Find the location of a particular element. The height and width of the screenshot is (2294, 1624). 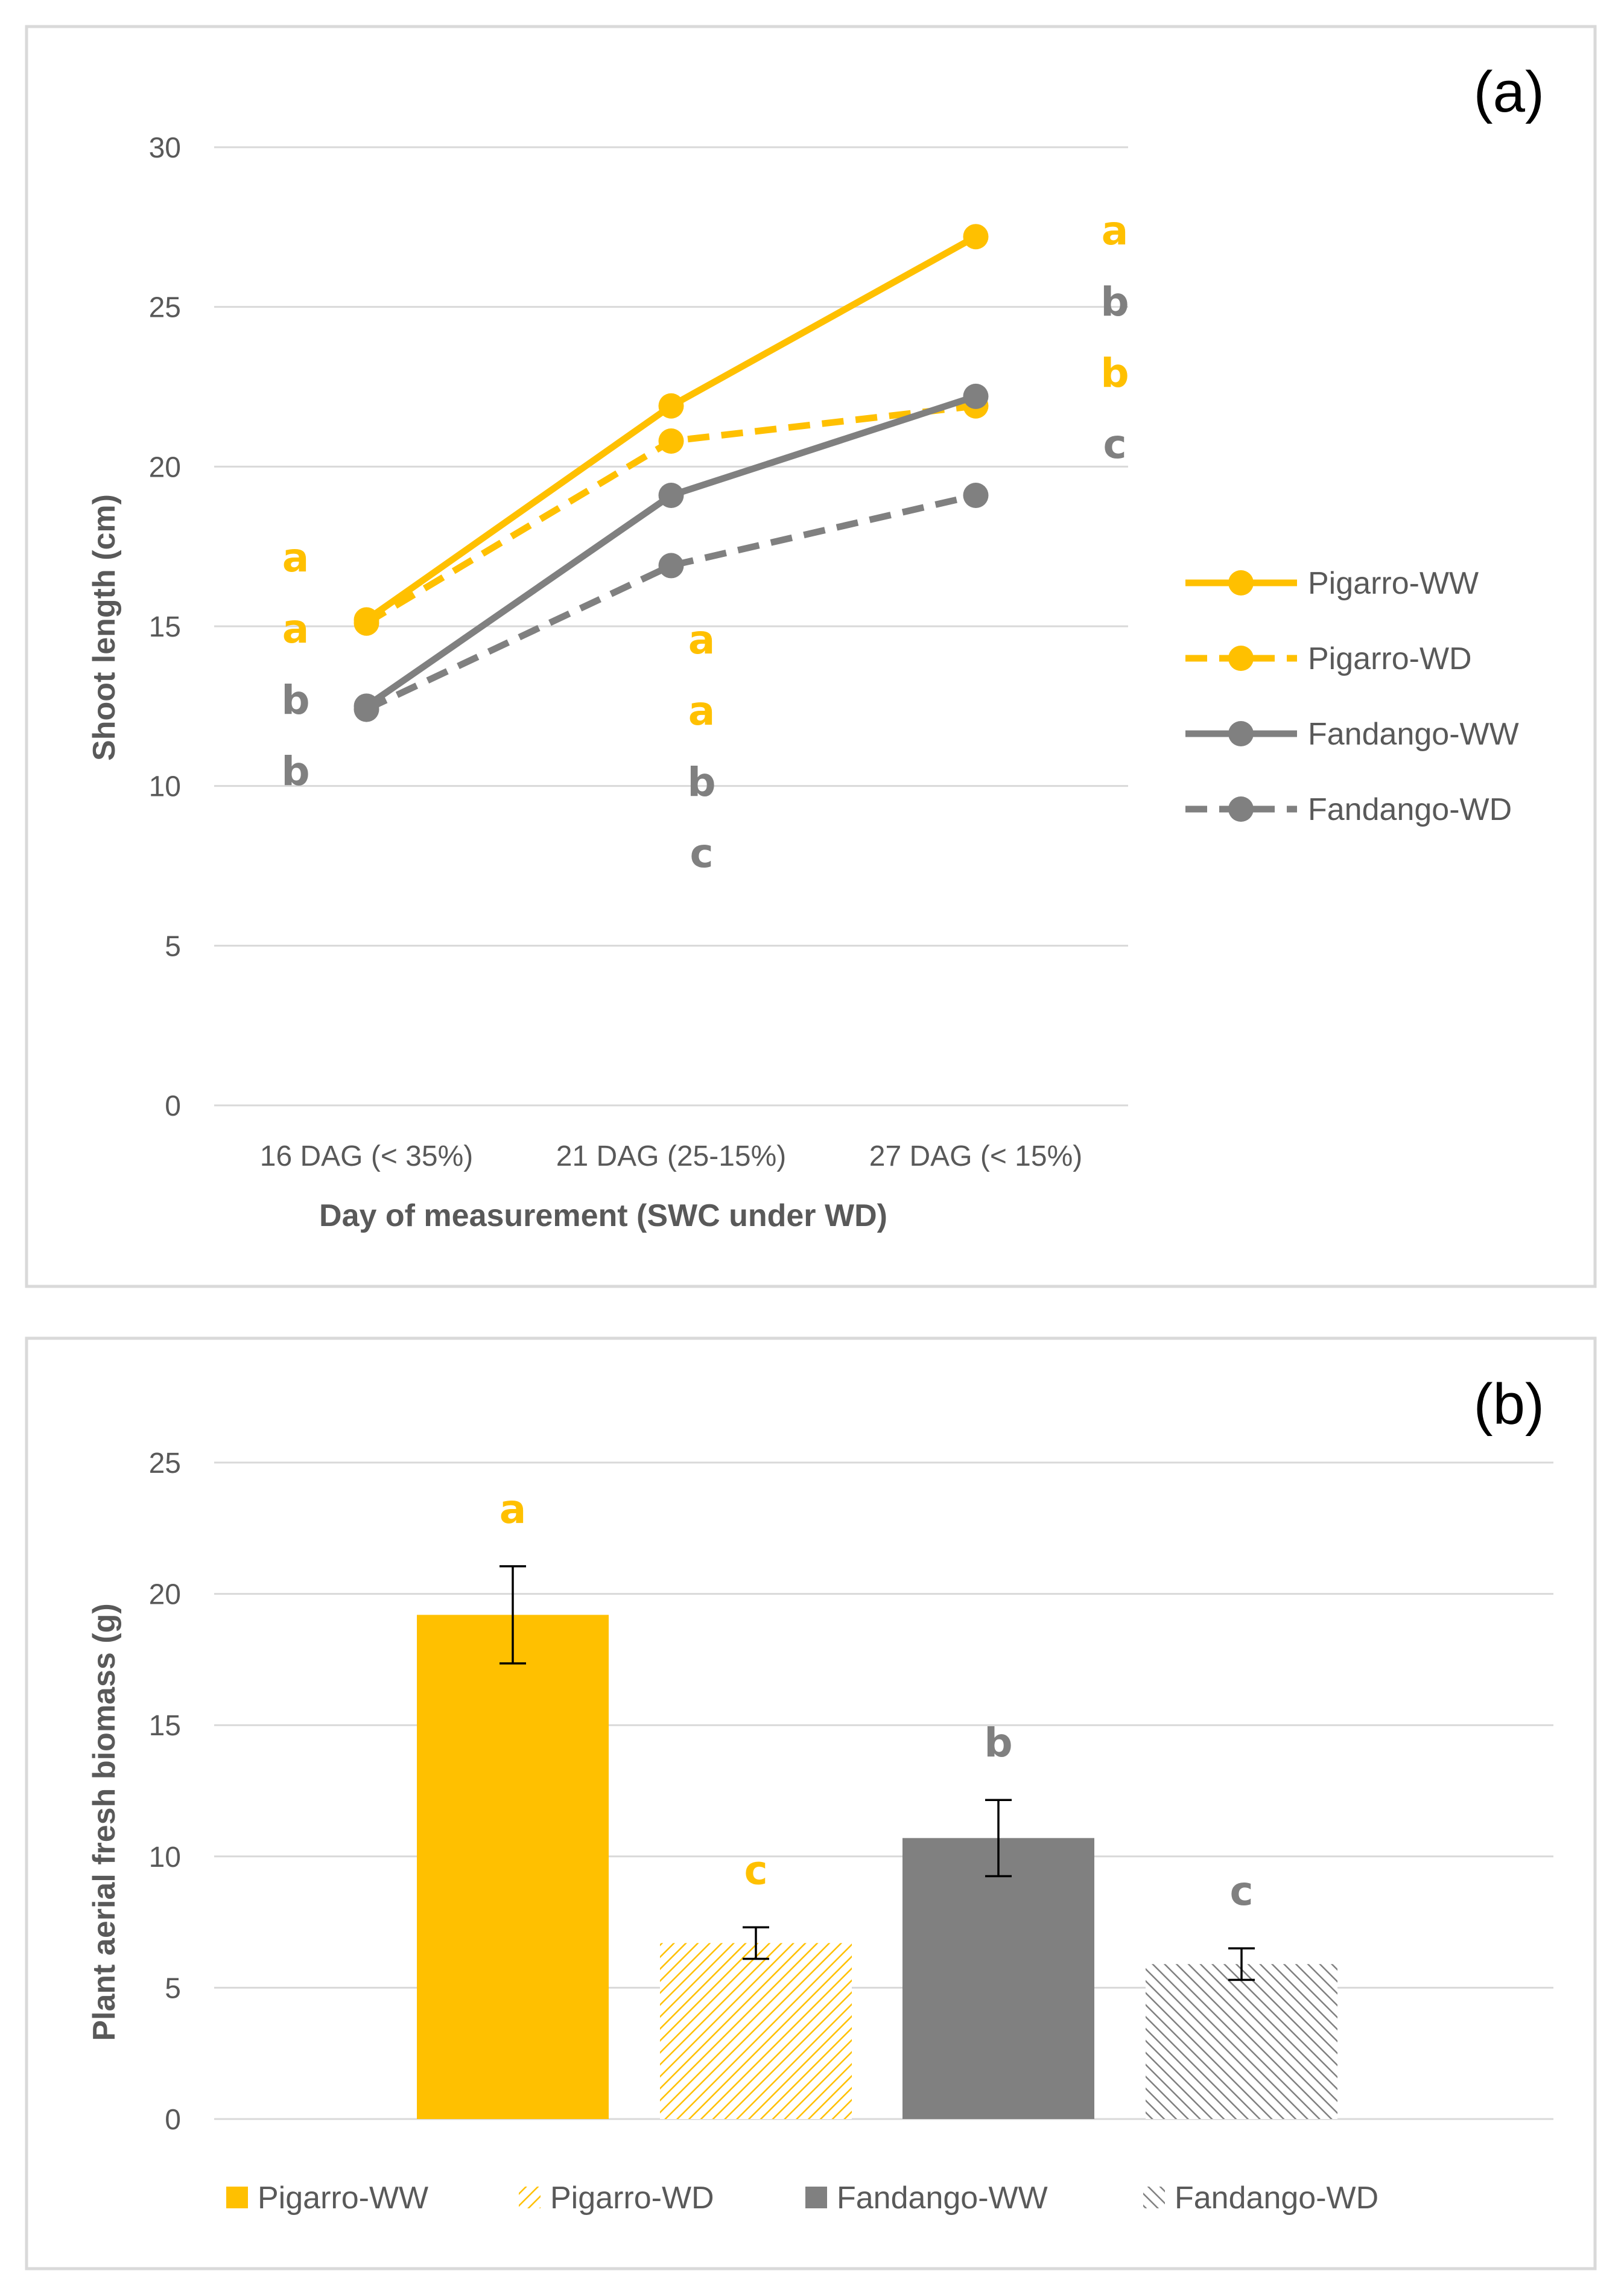

panel-a-y-tick: 25 is located at coordinates (165, 308).